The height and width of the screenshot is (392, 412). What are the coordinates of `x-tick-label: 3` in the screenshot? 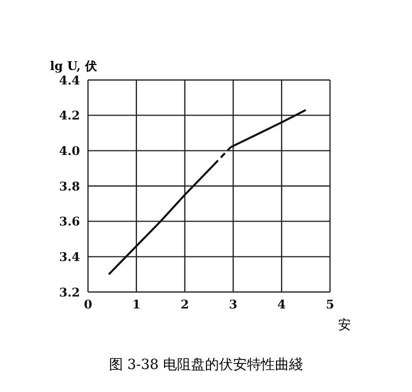 It's located at (233, 305).